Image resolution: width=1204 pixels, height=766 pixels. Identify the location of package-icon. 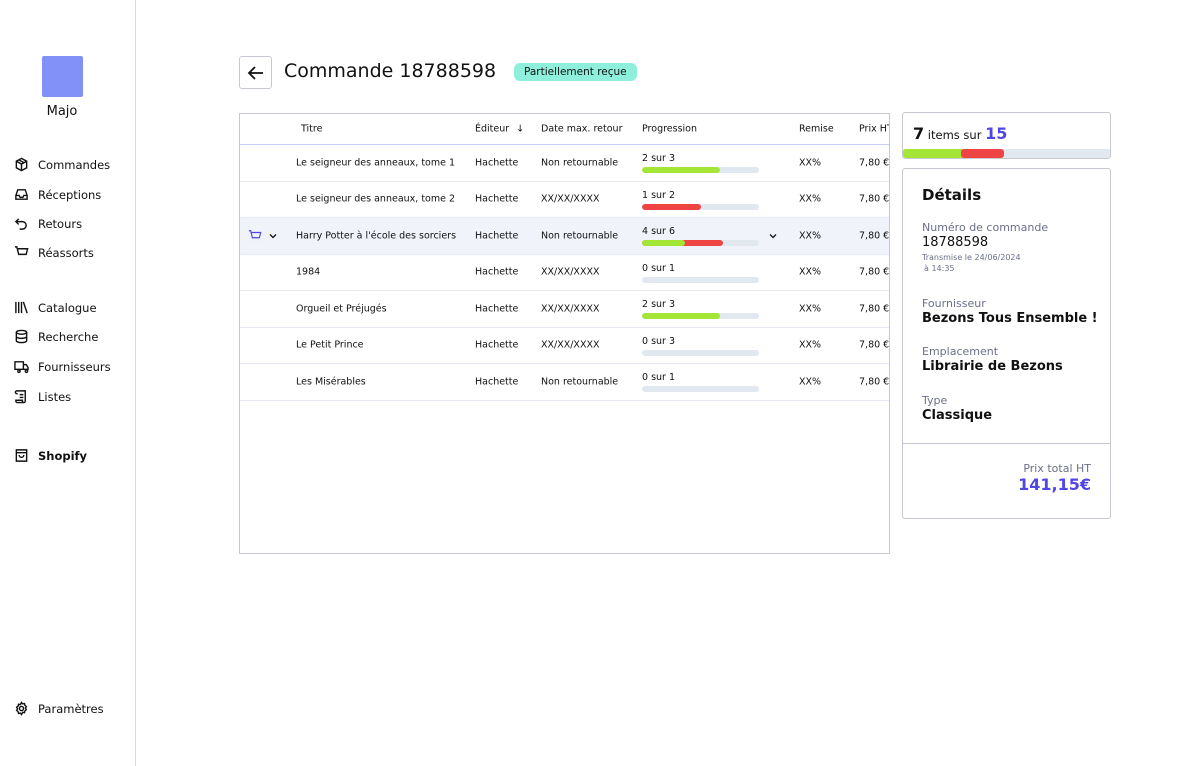
(21, 164).